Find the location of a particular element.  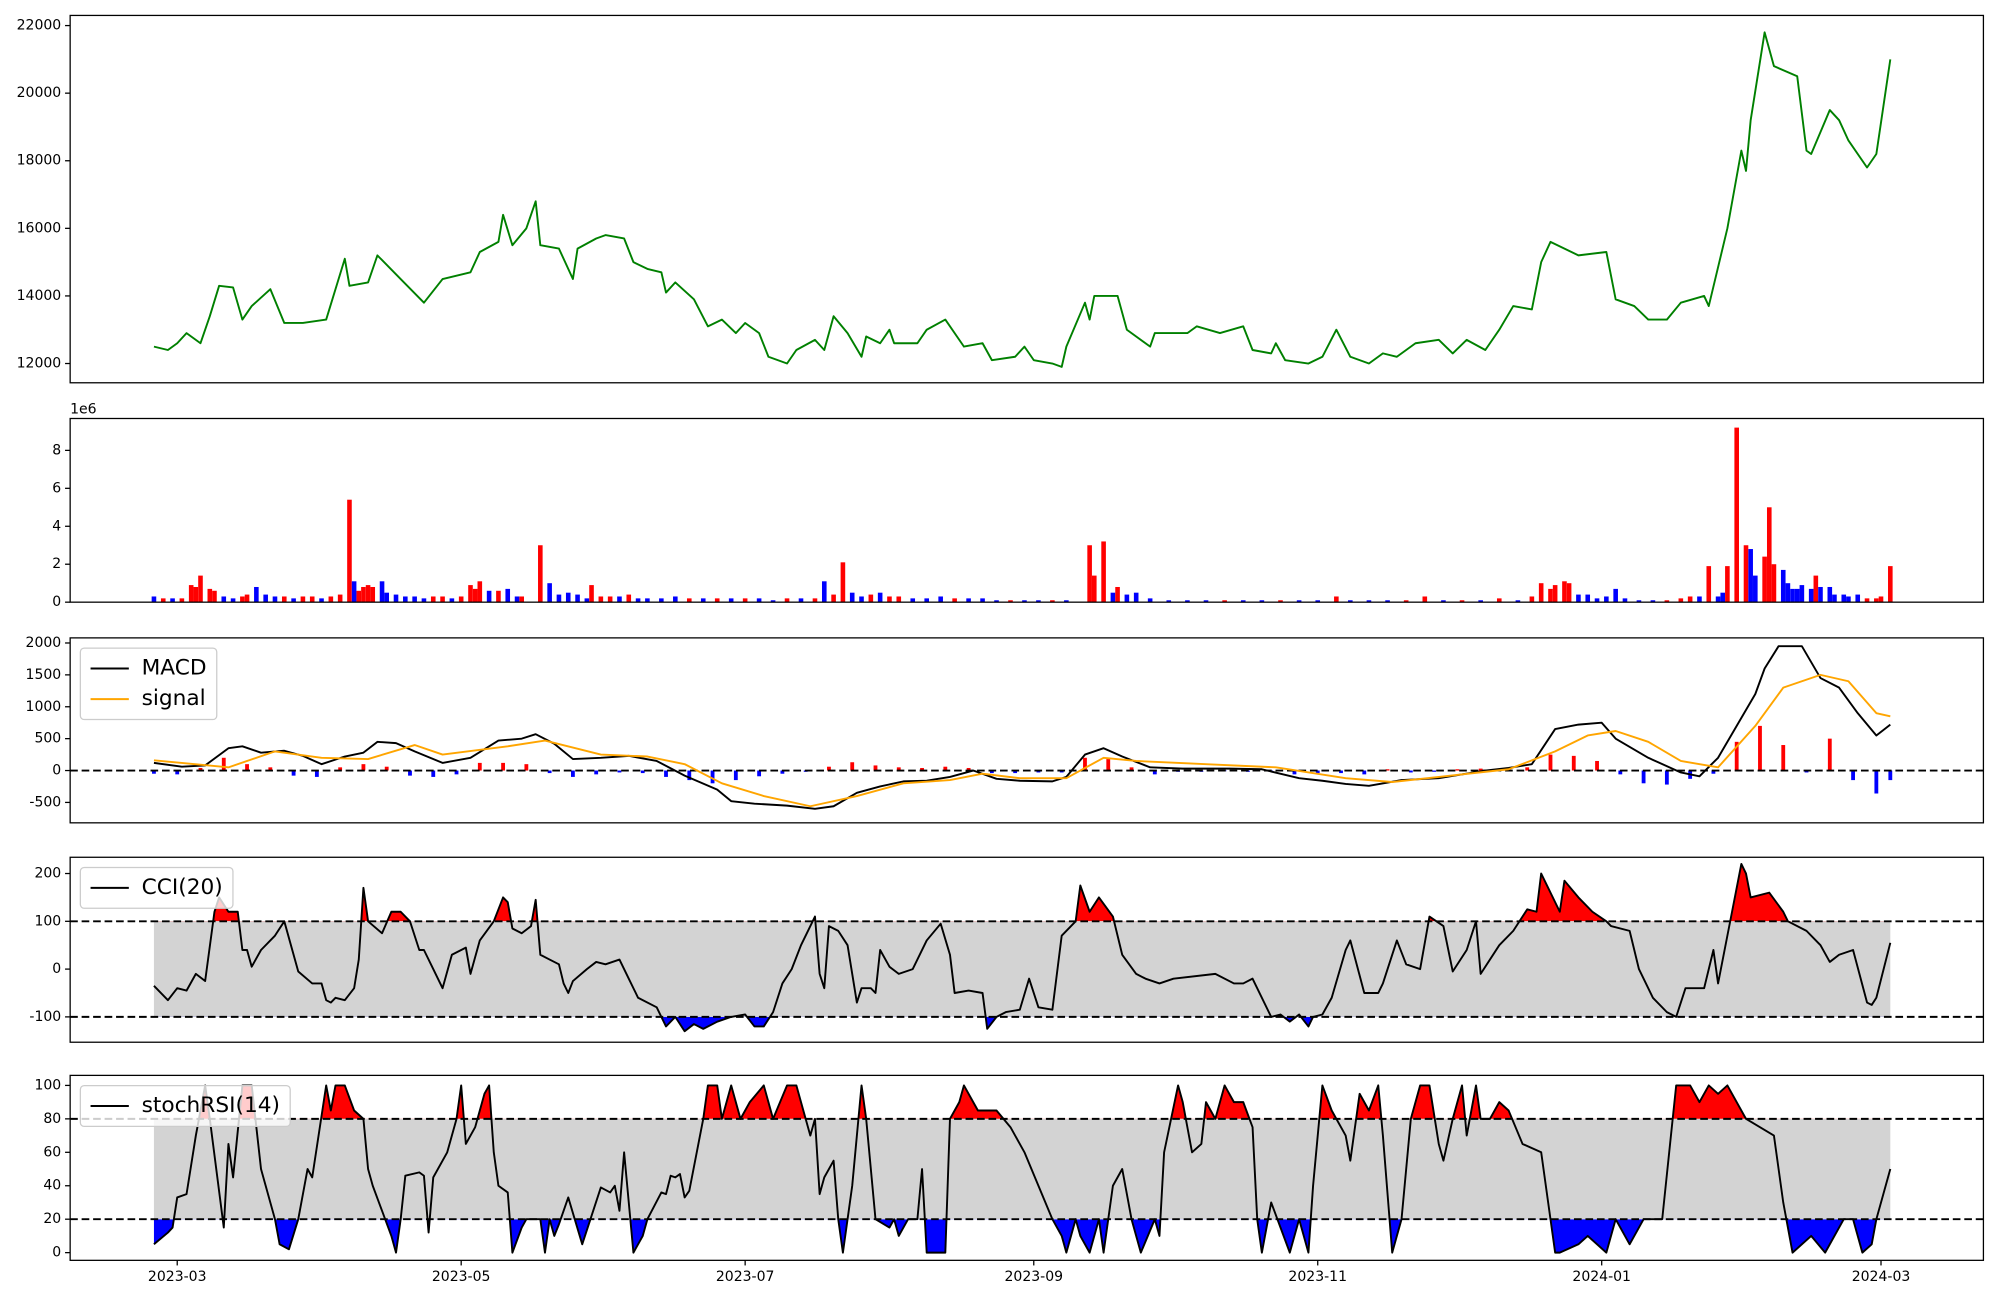

y-tick-label: 22000 is located at coordinates (39, 26).